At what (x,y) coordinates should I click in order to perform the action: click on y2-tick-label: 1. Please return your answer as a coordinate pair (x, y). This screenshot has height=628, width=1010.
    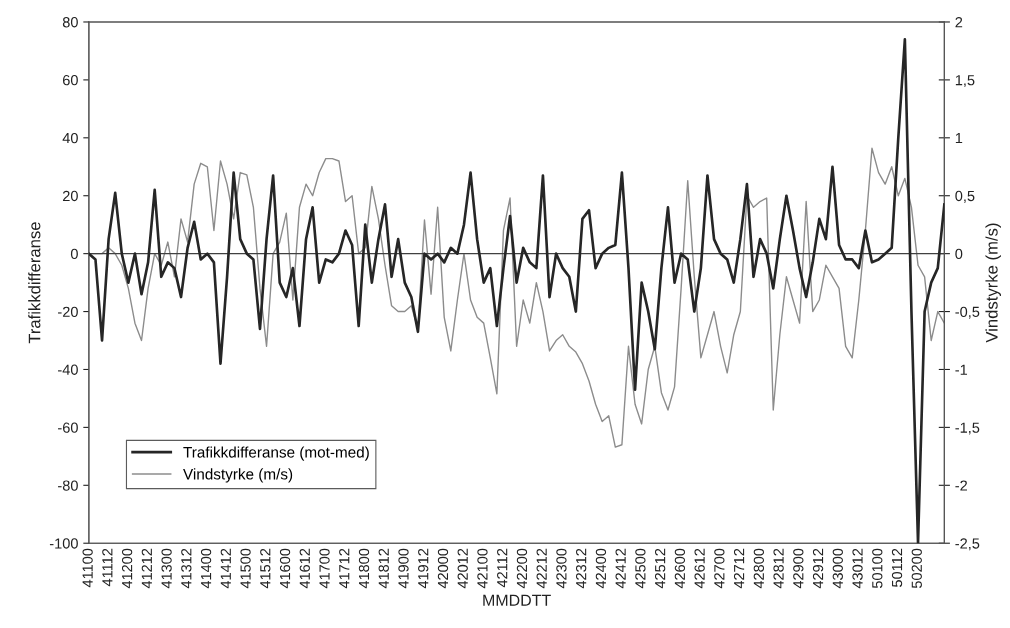
    Looking at the image, I should click on (959, 138).